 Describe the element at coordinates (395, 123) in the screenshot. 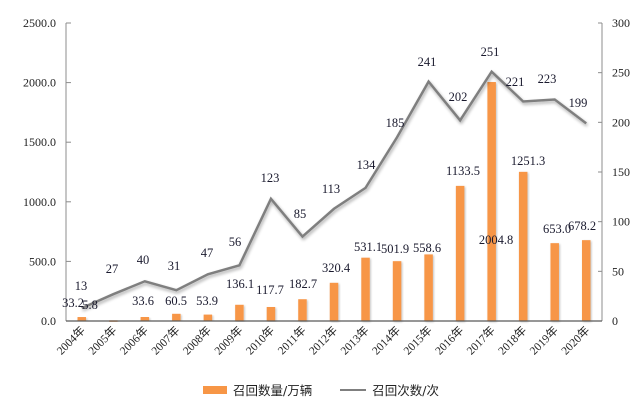

I see `line-data-label: 185` at that location.